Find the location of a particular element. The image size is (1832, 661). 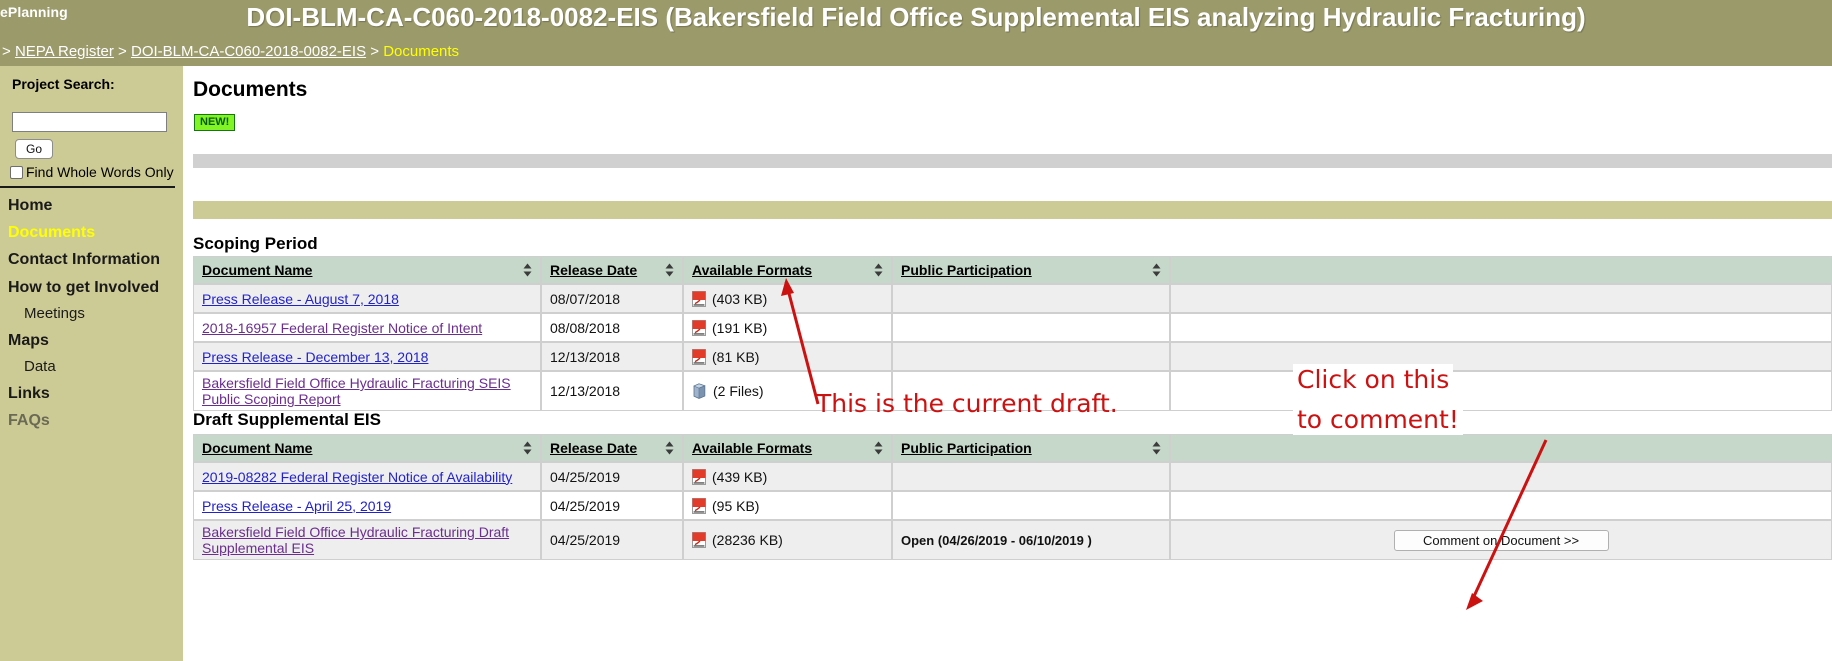

search-input is located at coordinates (89, 122).